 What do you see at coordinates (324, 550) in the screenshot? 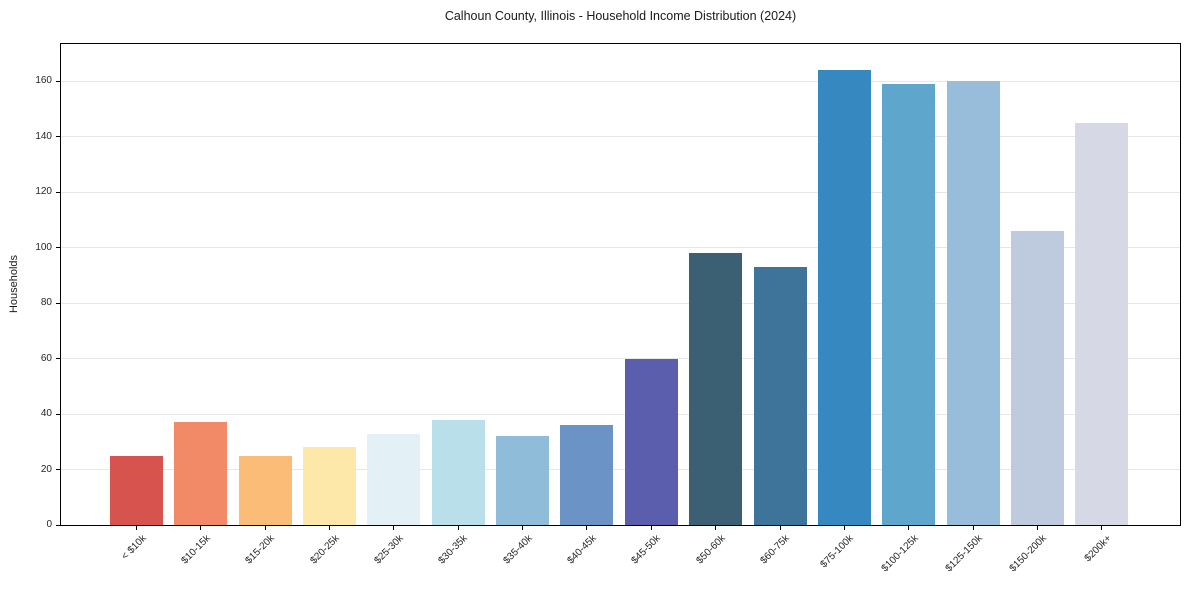
I see `x-tick-label-$20-25k: $20-25k` at bounding box center [324, 550].